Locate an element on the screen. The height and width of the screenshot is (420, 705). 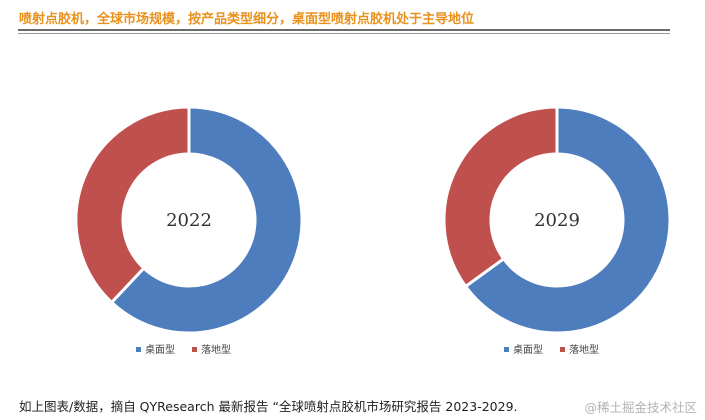
header-divider is located at coordinates (344, 30).